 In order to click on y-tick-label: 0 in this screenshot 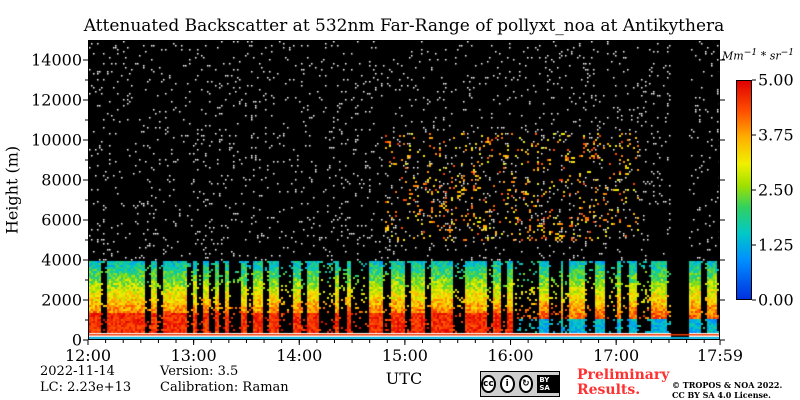, I will do `click(76, 340)`.